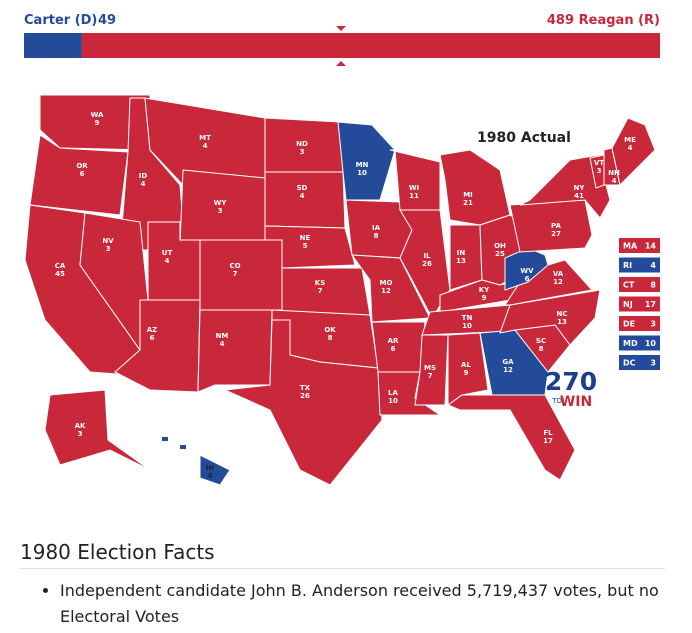  I want to click on small-state-votes: 17, so click(650, 304).